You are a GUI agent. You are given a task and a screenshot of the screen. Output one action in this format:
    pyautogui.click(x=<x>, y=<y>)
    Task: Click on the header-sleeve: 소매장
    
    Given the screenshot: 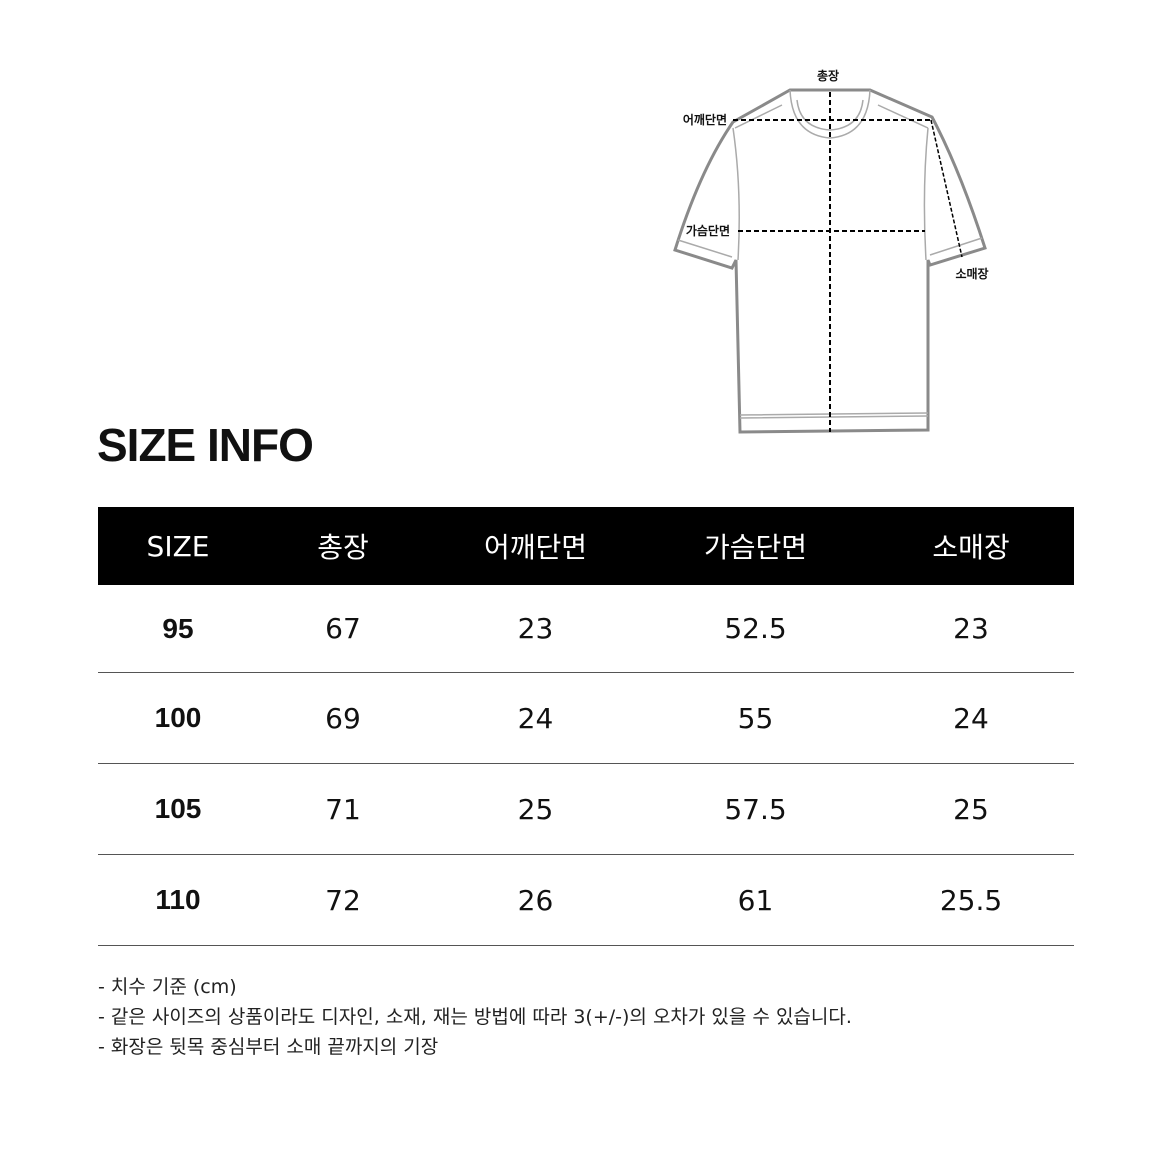 What is the action you would take?
    pyautogui.click(x=971, y=546)
    